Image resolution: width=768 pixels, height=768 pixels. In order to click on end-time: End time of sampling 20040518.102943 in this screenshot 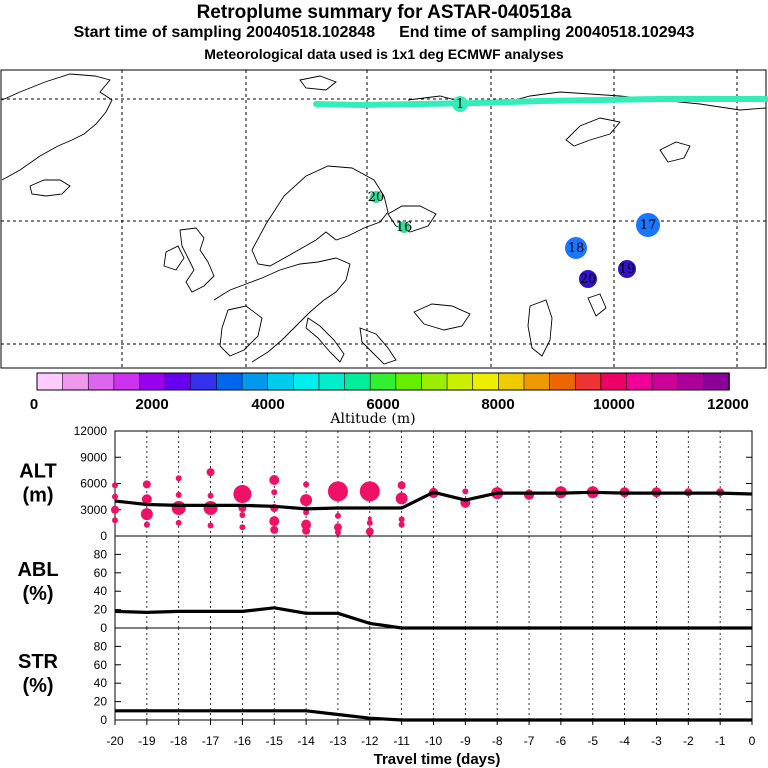, I will do `click(547, 32)`.